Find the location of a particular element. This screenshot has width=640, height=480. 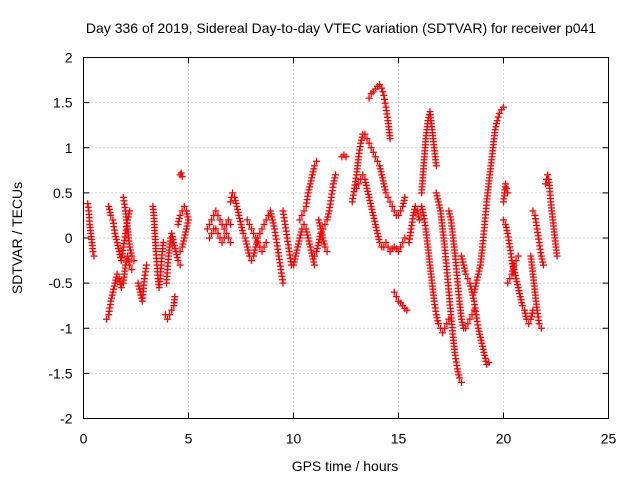

y-tick-label: 0.5 is located at coordinates (63, 193).